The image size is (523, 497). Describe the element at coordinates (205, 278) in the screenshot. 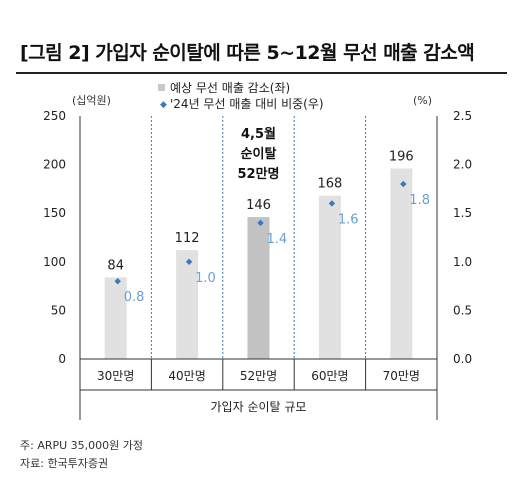

I see `ratio-value-label: 1.0` at that location.